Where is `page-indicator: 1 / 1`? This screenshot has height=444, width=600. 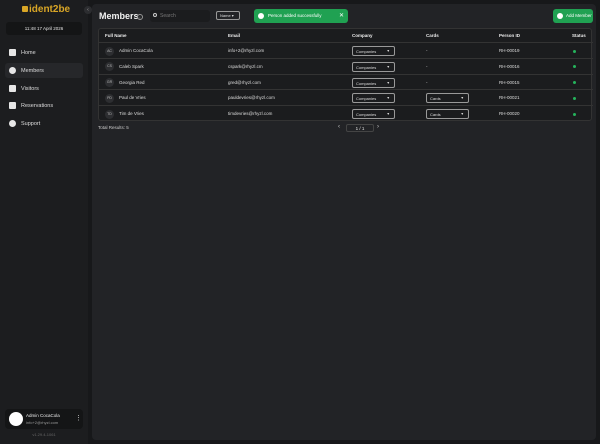 page-indicator: 1 / 1 is located at coordinates (360, 128).